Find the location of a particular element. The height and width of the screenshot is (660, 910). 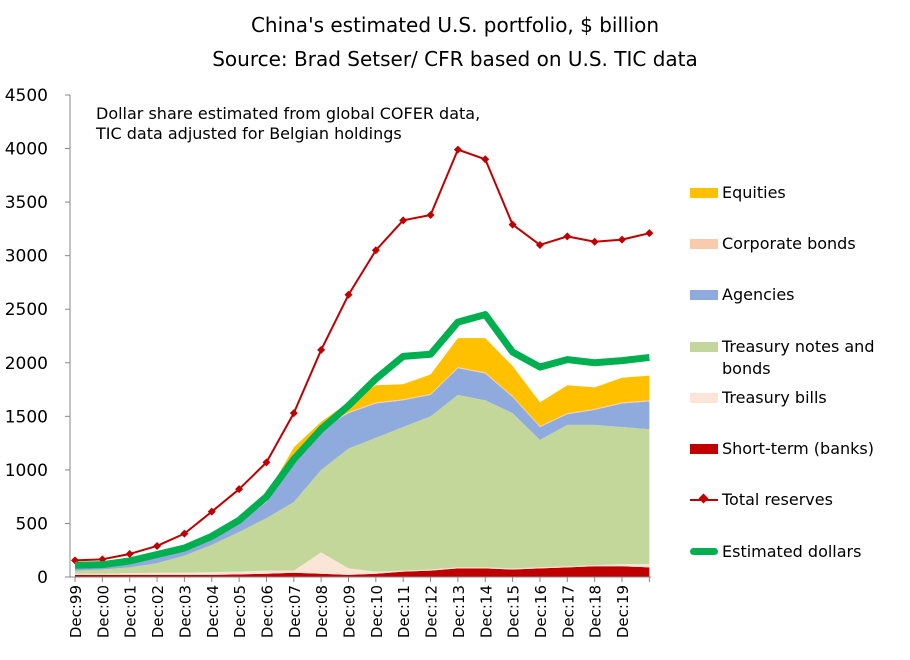

y-tick-label: 4500 is located at coordinates (26, 96).